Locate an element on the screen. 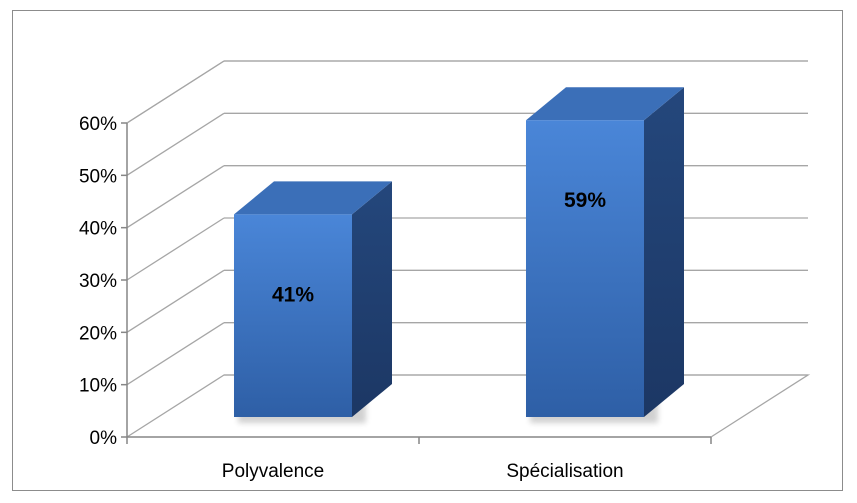  y-tick-label-5: 50% is located at coordinates (98, 176).